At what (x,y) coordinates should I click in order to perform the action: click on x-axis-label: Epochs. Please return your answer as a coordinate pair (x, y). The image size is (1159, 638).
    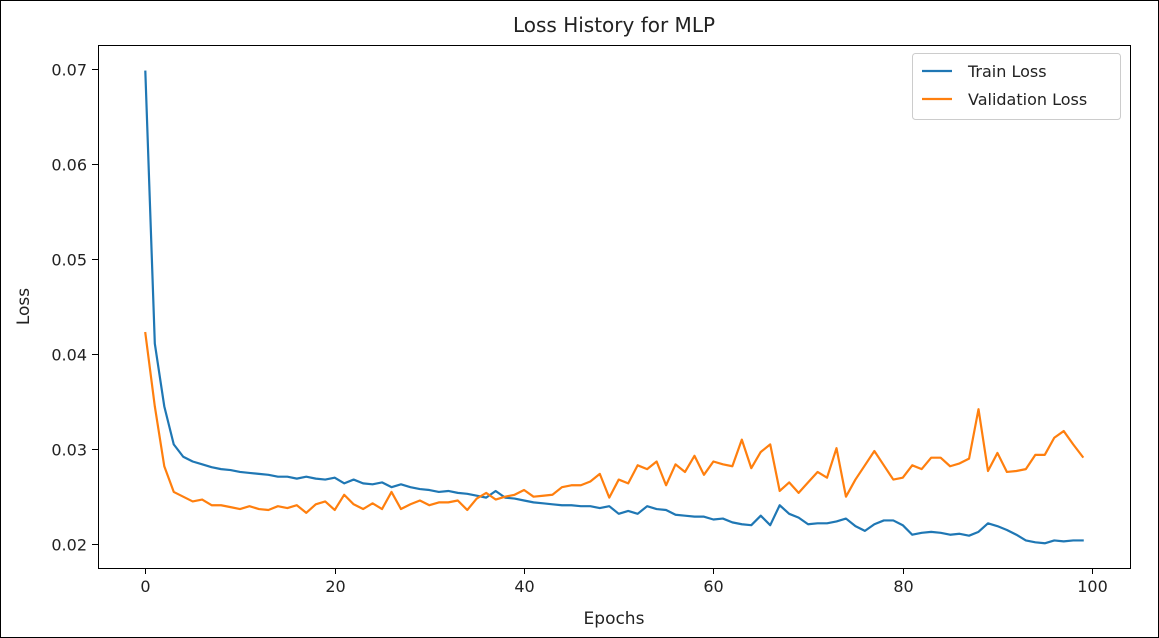
    Looking at the image, I should click on (614, 619).